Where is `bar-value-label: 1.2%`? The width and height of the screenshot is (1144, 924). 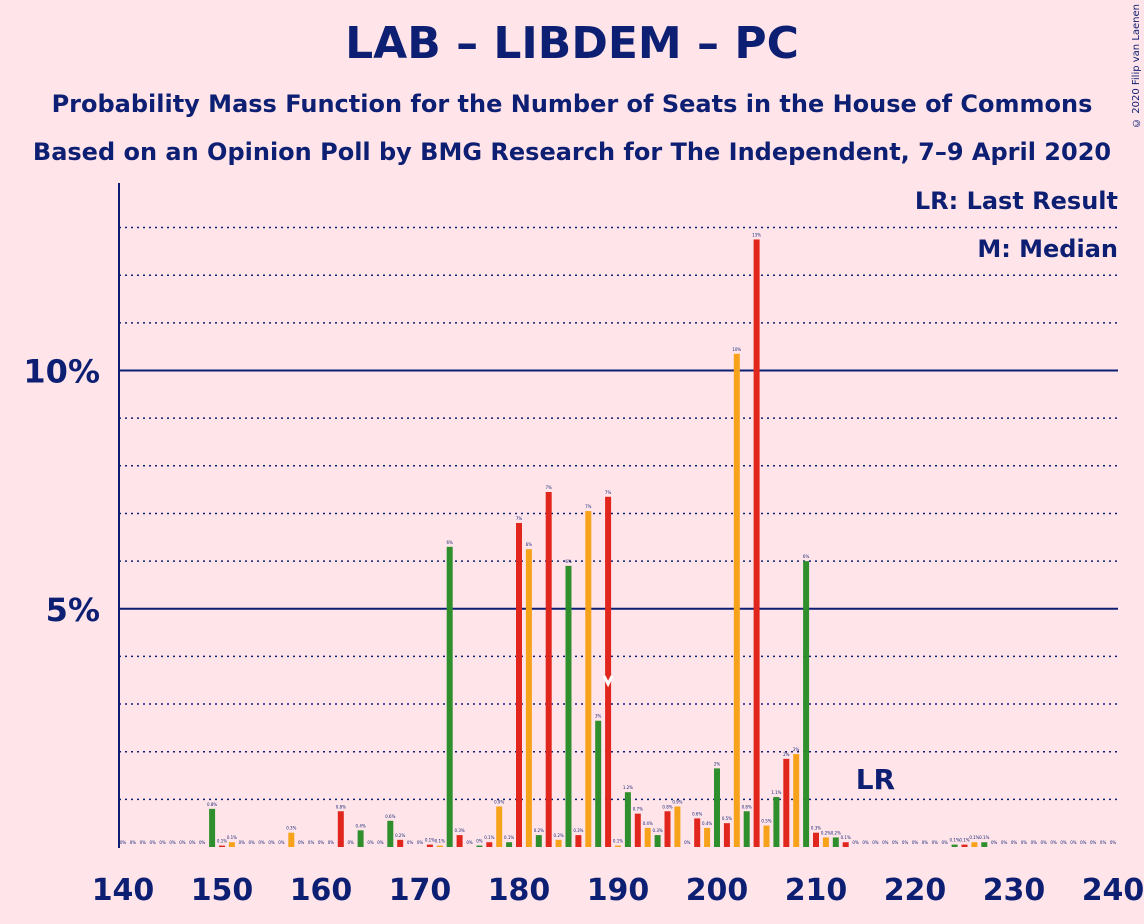
bar-value-label: 1.2% is located at coordinates (628, 787).